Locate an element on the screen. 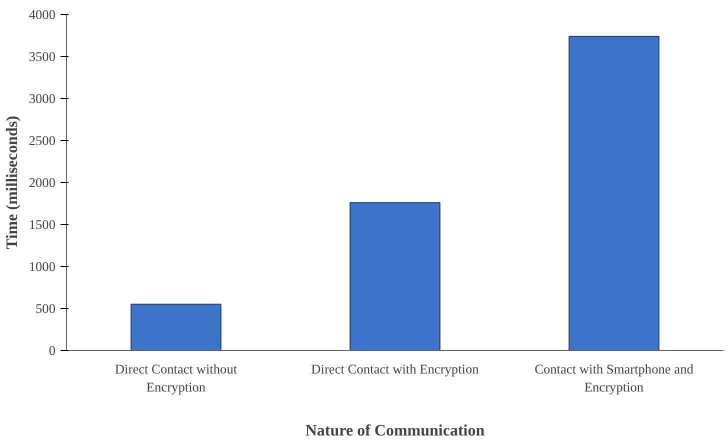  y-tick-label: 1000 is located at coordinates (42, 266).